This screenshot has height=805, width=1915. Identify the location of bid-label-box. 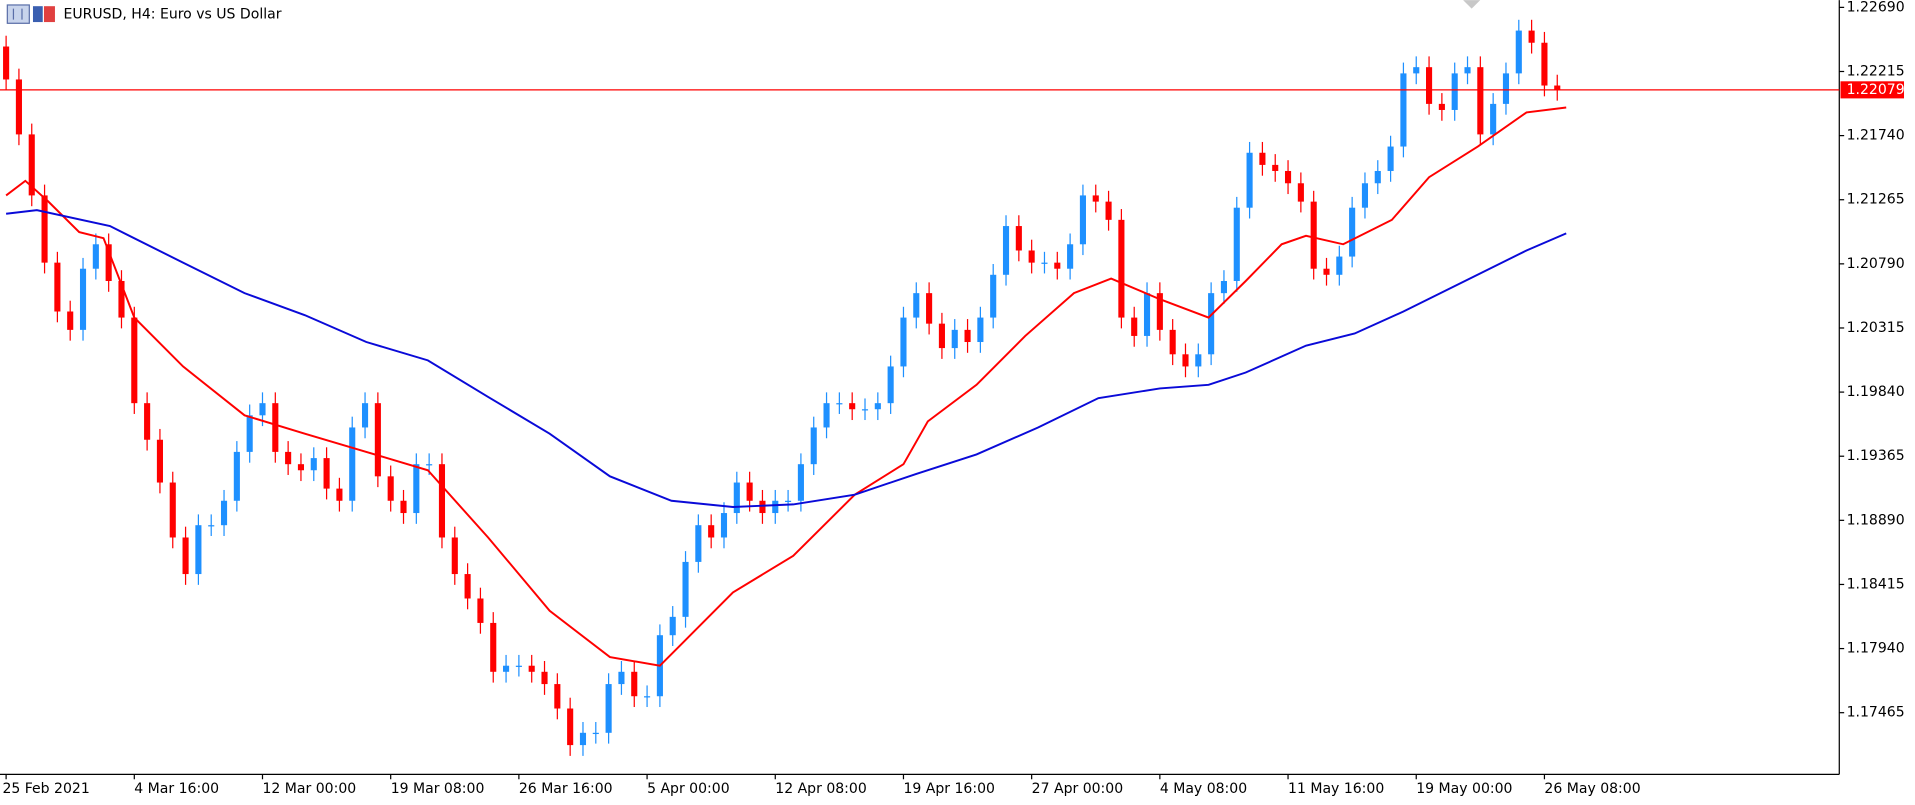
(1872, 90).